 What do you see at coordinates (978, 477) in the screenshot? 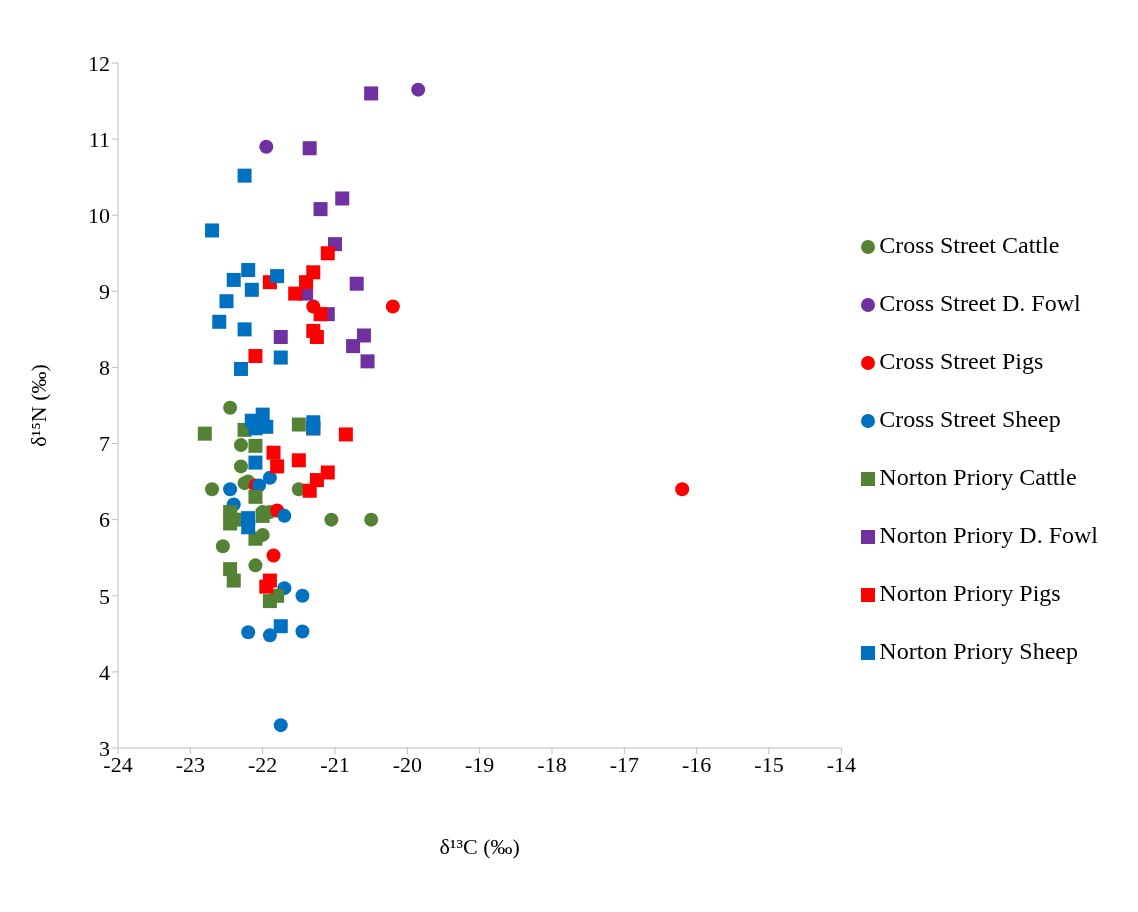
I see `legend-label: Norton Priory Cattle` at bounding box center [978, 477].